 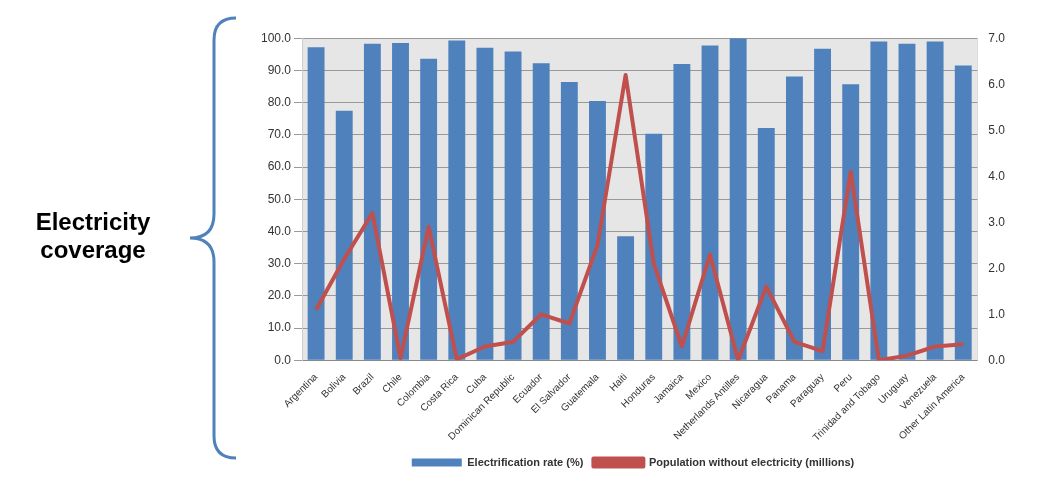 I want to click on y2-tick-label: 5.0, so click(x=997, y=129).